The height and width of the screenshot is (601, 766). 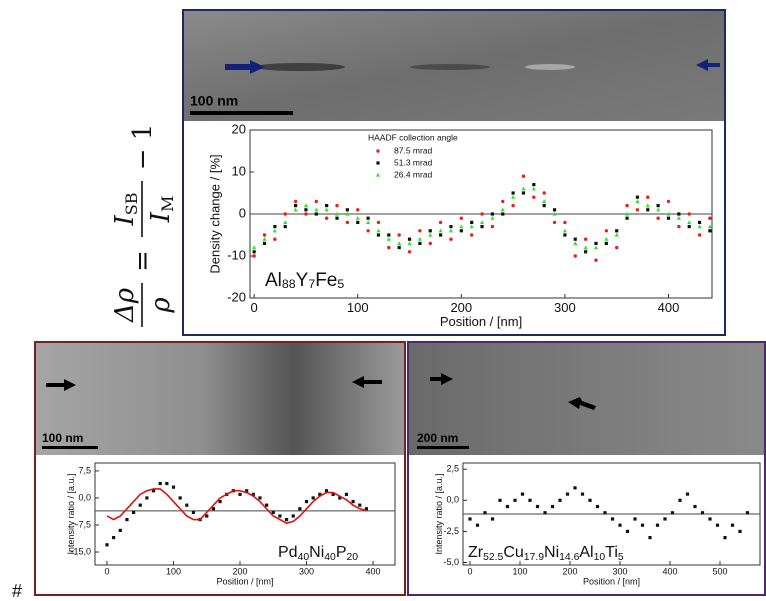 What do you see at coordinates (311, 284) in the screenshot?
I see `composition-subscript: 7` at bounding box center [311, 284].